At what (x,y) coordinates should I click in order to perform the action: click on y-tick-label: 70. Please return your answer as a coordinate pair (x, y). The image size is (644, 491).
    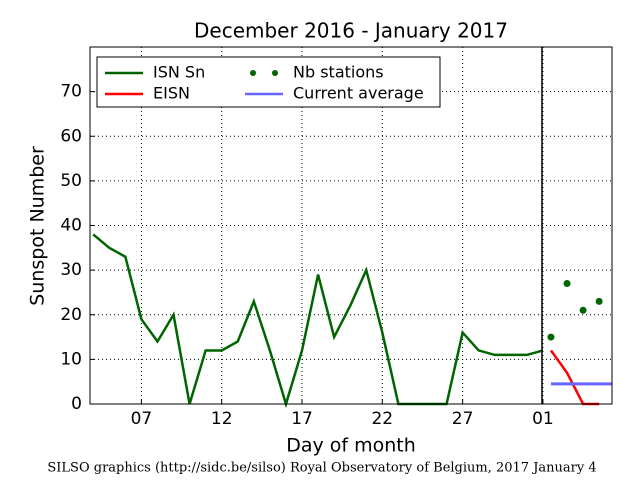
    Looking at the image, I should click on (71, 92).